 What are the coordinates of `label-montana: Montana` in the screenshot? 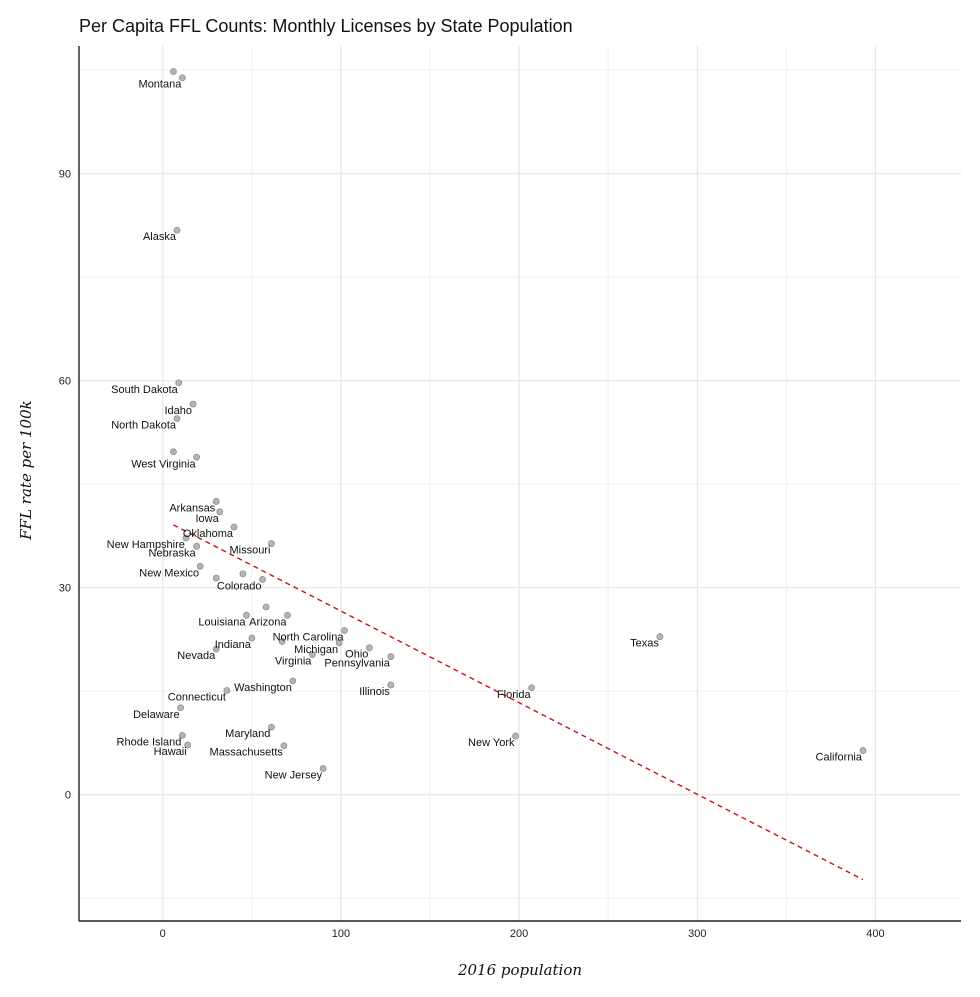 It's located at (161, 85).